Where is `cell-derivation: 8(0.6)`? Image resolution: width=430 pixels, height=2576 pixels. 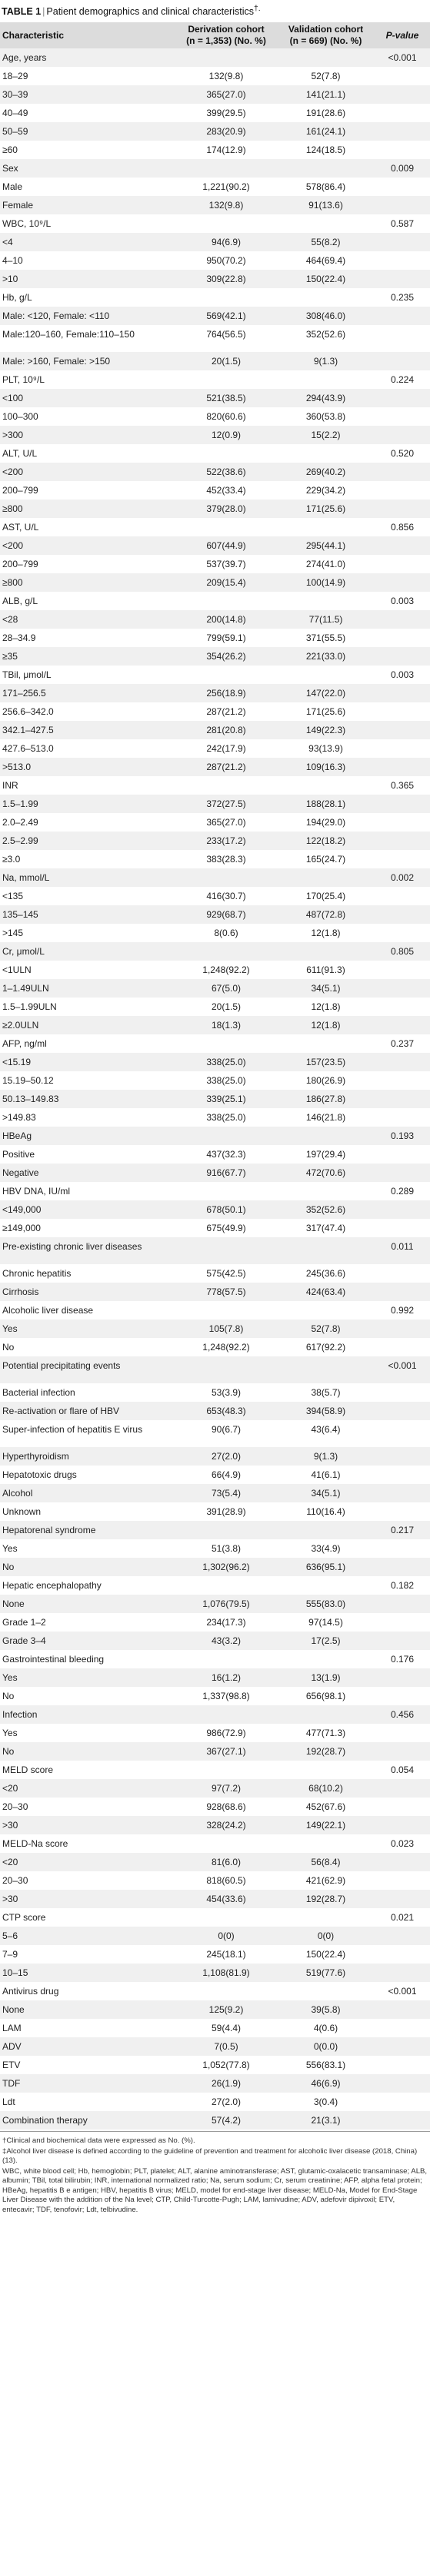 cell-derivation: 8(0.6) is located at coordinates (226, 934).